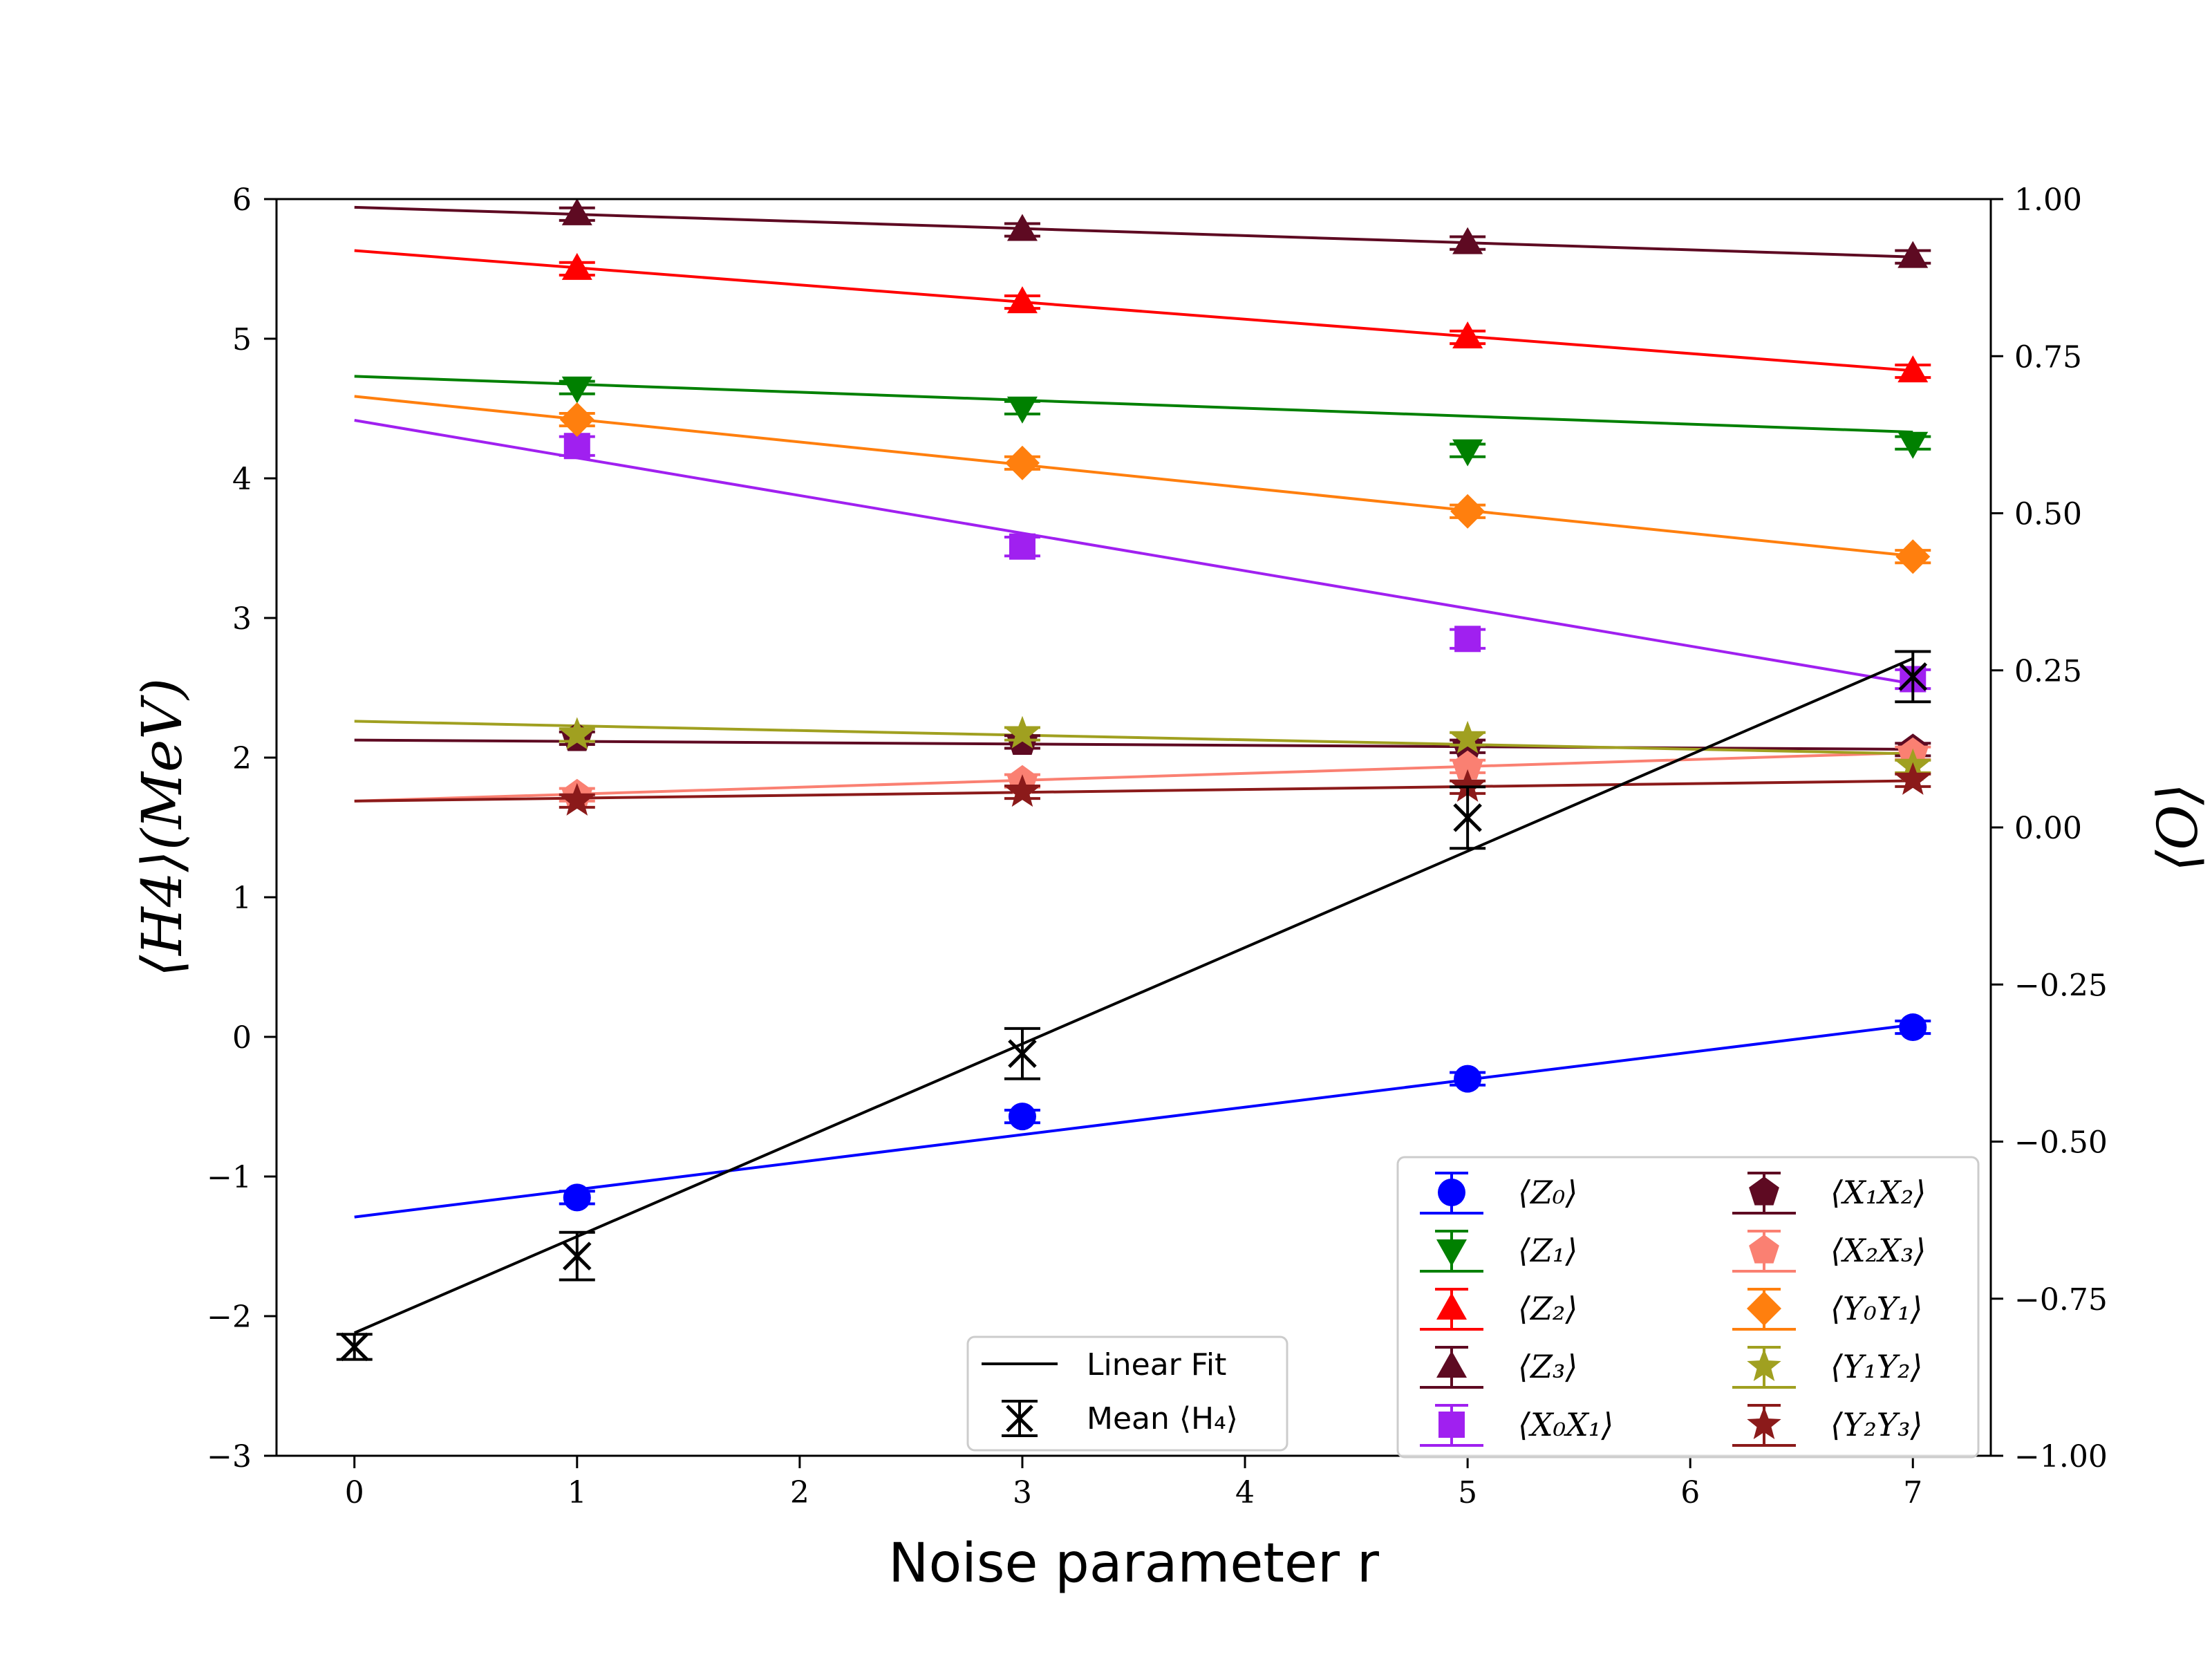 The image size is (2212, 1659). Describe the element at coordinates (1829, 1251) in the screenshot. I see `legend-entry-6: ⟨X₂X₃⟩` at that location.